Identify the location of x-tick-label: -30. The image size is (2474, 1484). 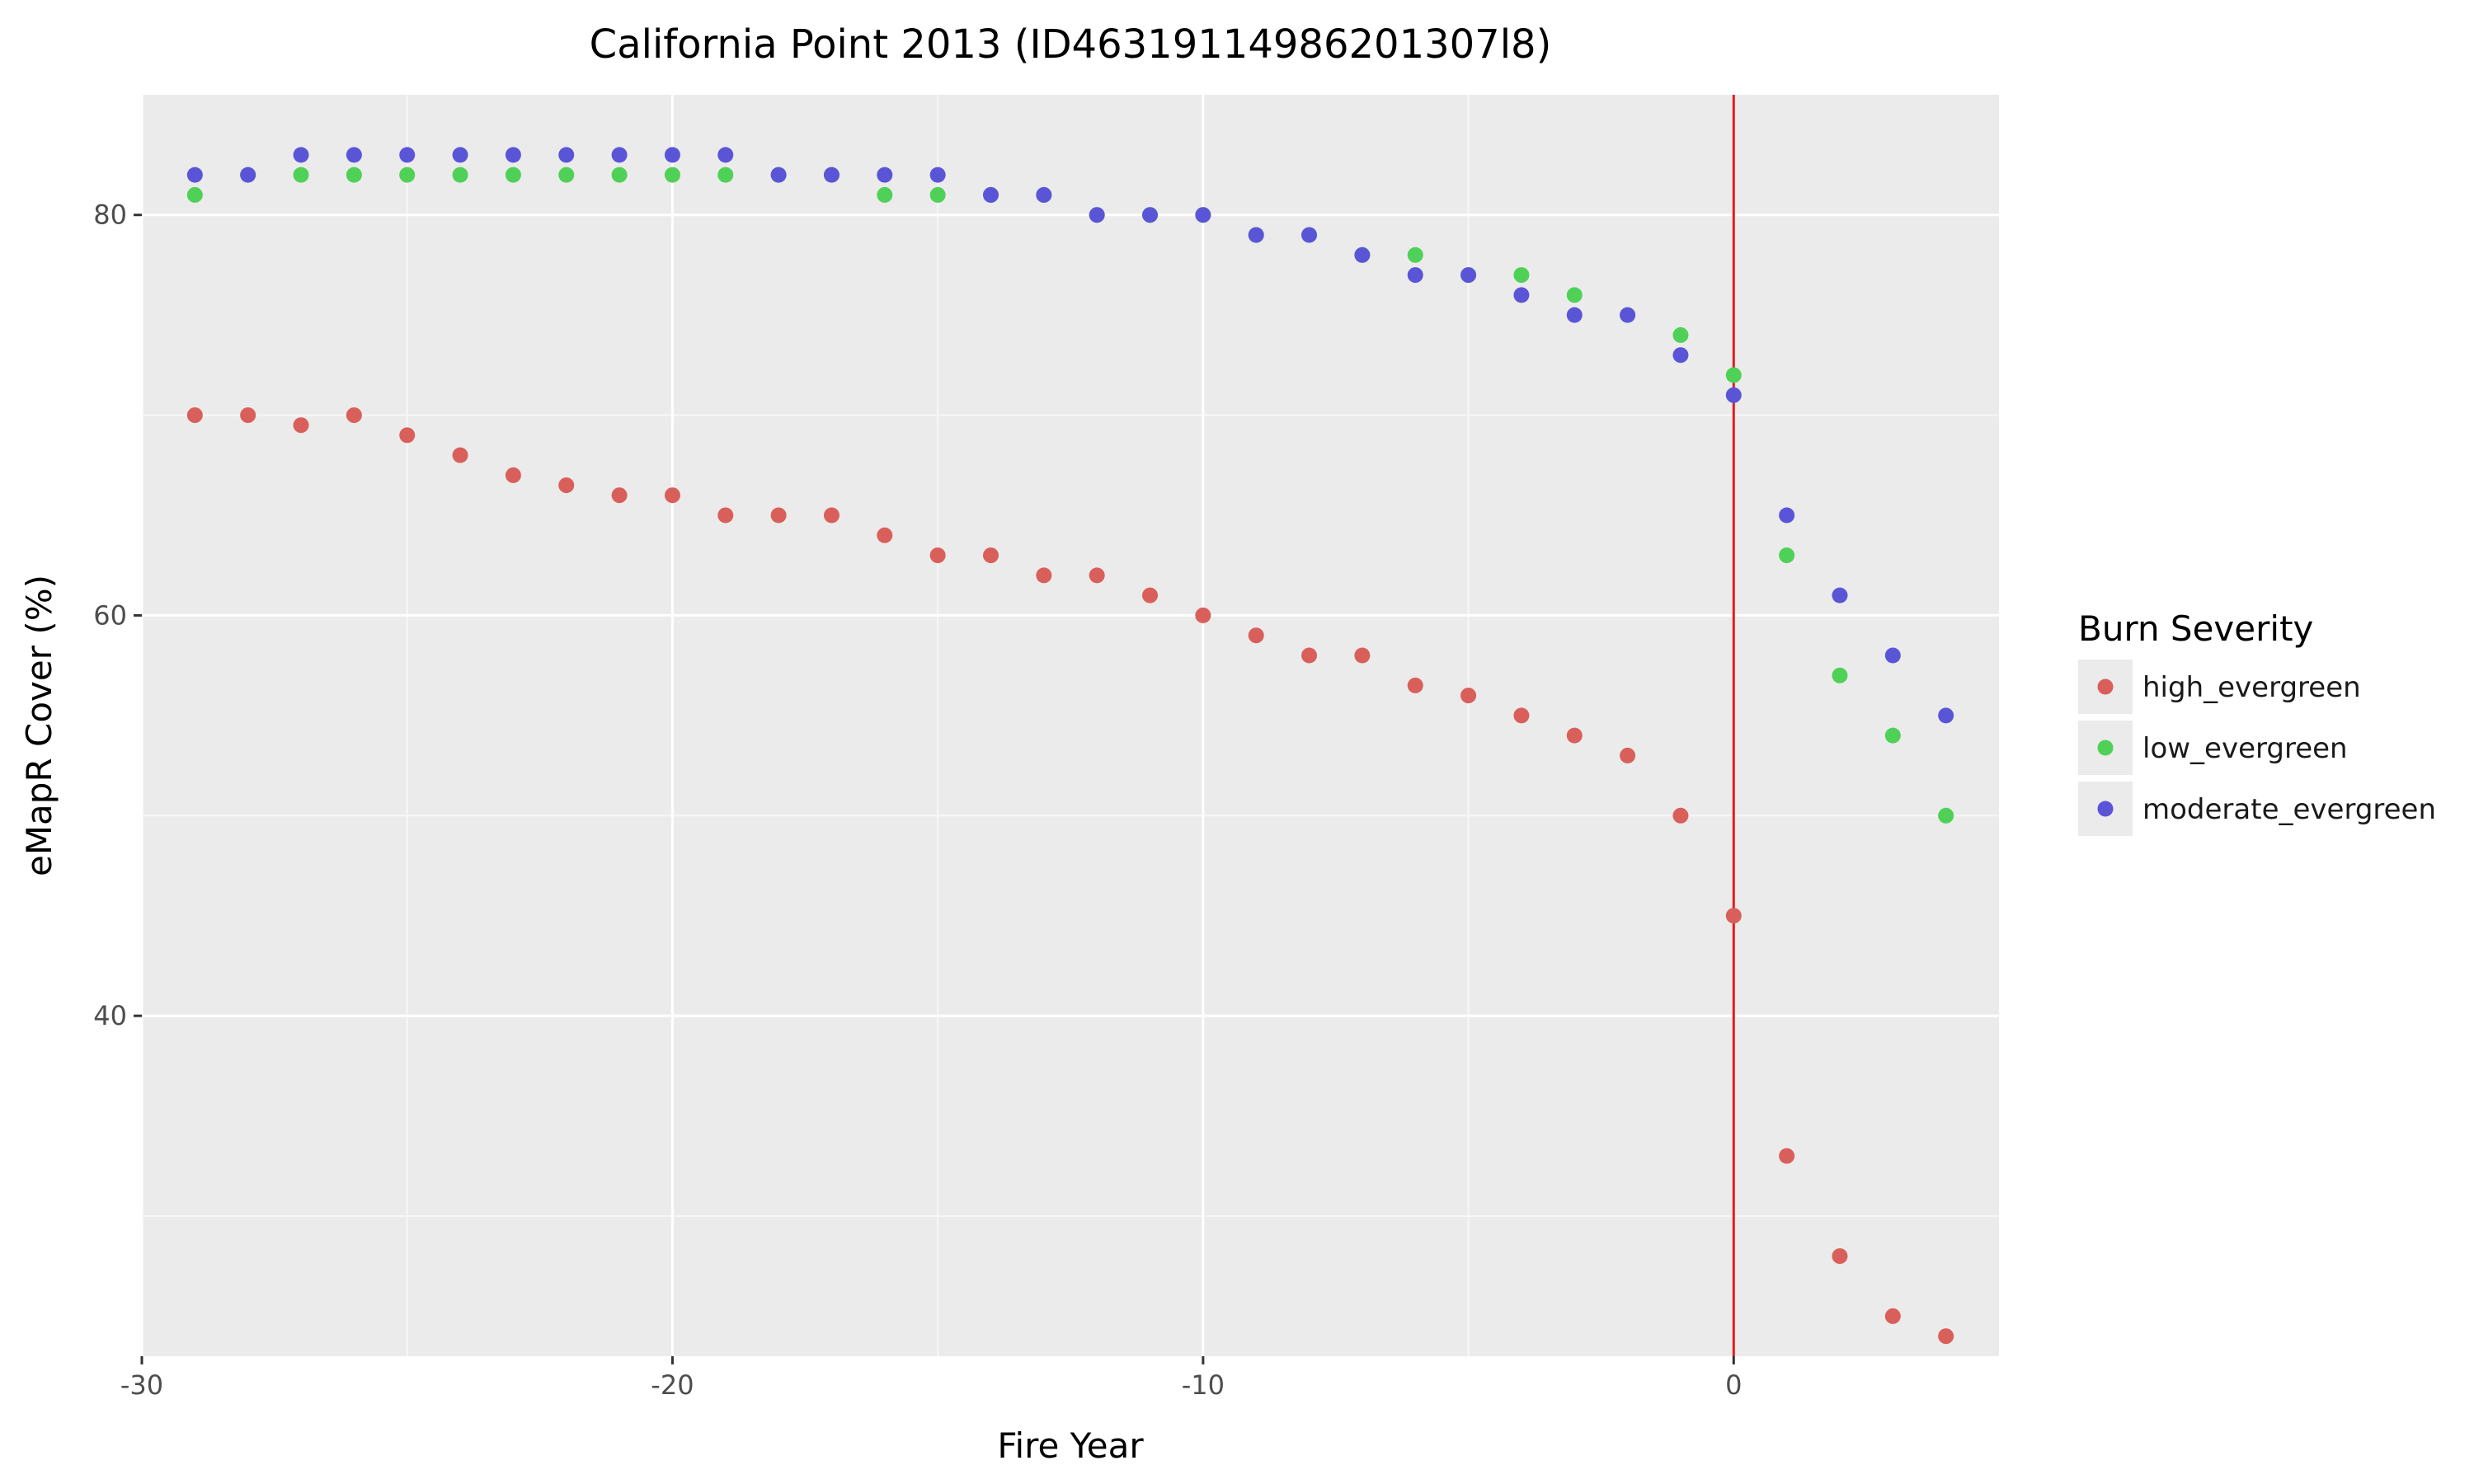
(141, 1385).